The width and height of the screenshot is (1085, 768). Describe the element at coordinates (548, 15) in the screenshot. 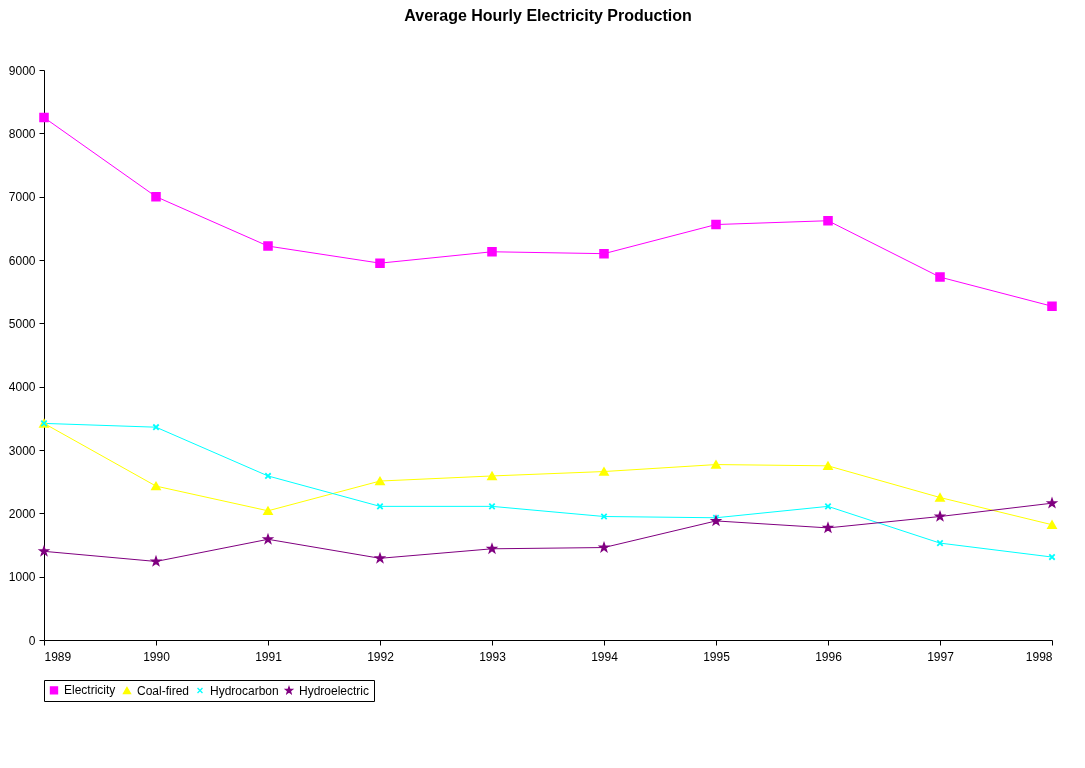

I see `chart-title: Average Hourly Electricity Production` at that location.